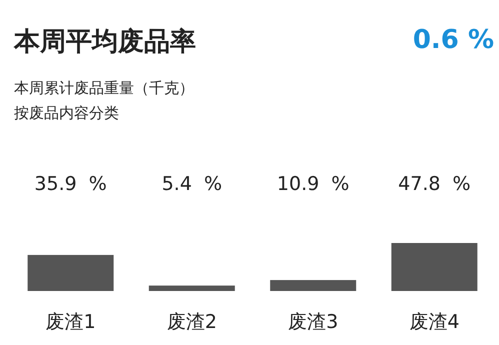  I want to click on title: 本周平均废品率, so click(105, 42).